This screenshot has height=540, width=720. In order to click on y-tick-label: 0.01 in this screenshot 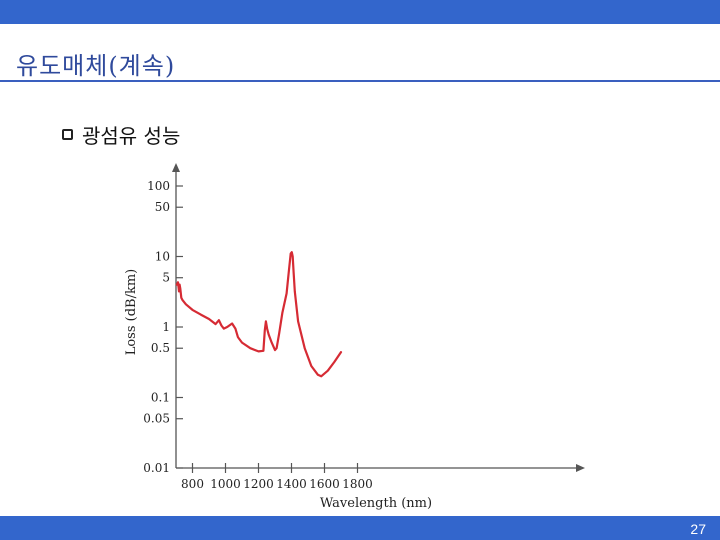, I will do `click(156, 468)`.